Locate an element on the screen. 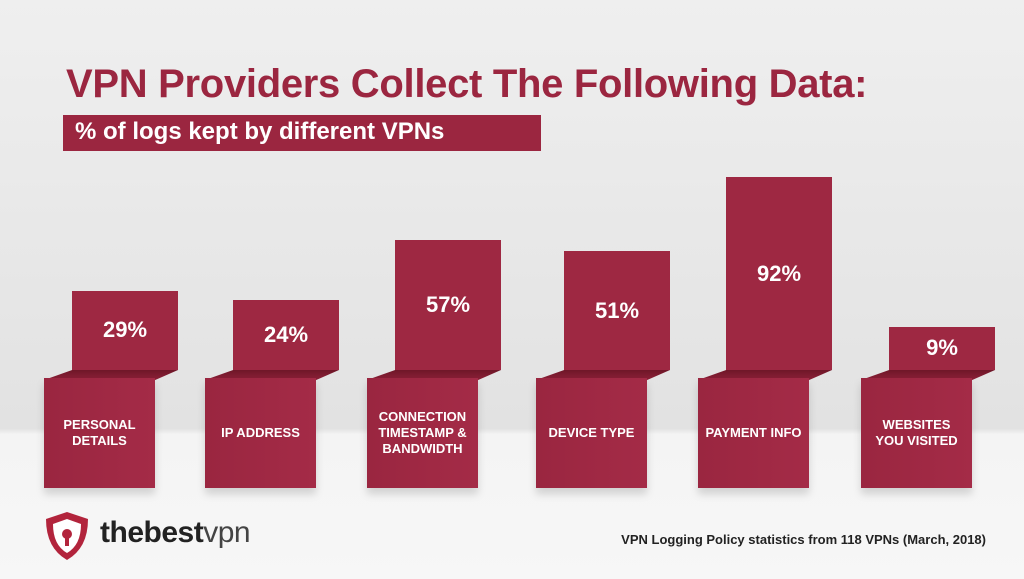 This screenshot has height=579, width=1024. x-tick-label: PAYMENT INFO is located at coordinates (753, 433).